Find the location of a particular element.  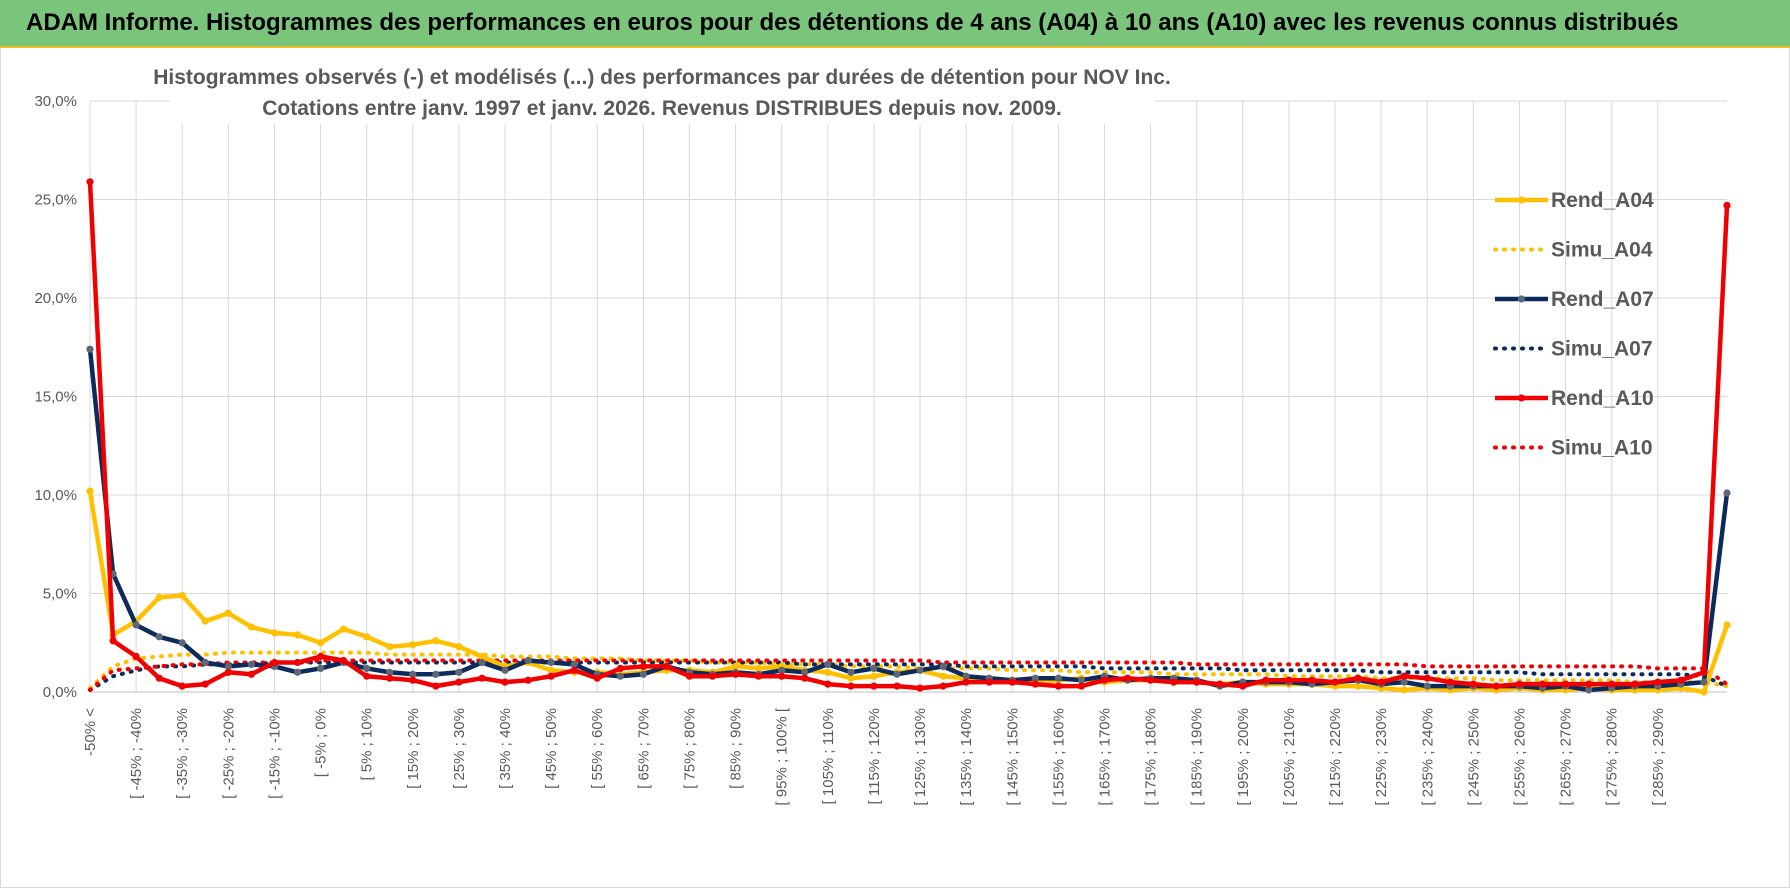

x-tick-label: [ 95% ; 100% [ is located at coordinates (782, 756).